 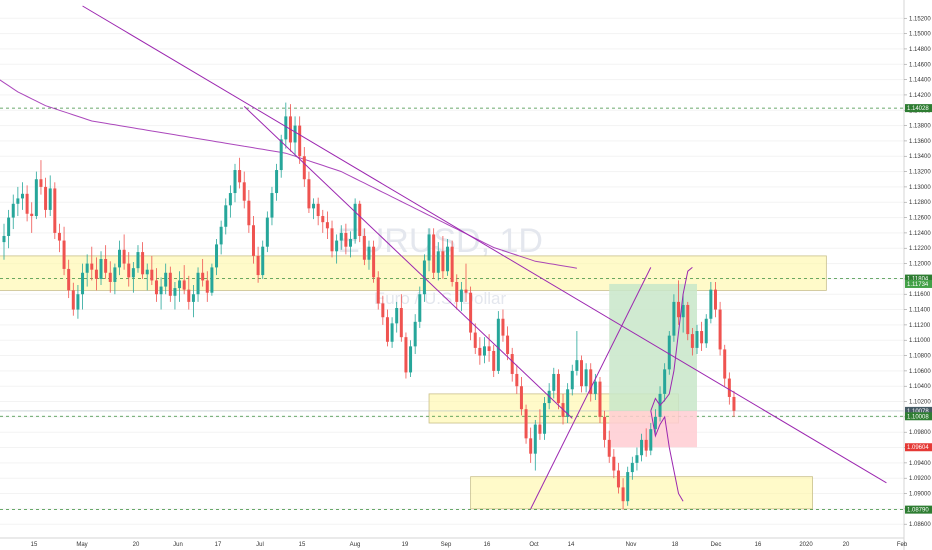 I want to click on profit-zone, so click(x=653, y=347).